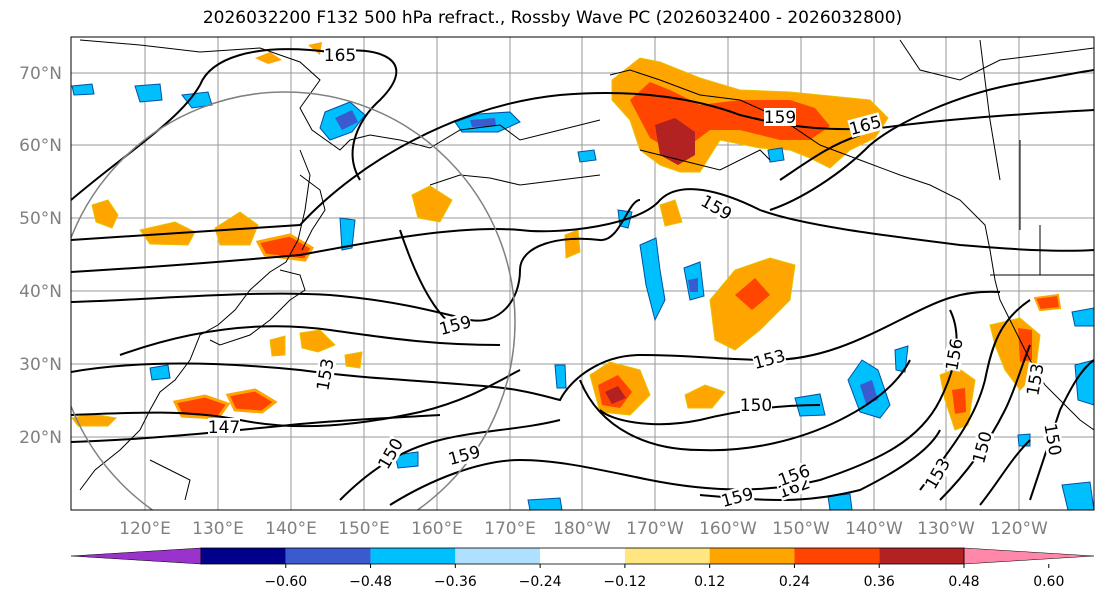 The image size is (1105, 604). What do you see at coordinates (455, 582) in the screenshot?
I see `colorbar-tick-label: −0.36` at bounding box center [455, 582].